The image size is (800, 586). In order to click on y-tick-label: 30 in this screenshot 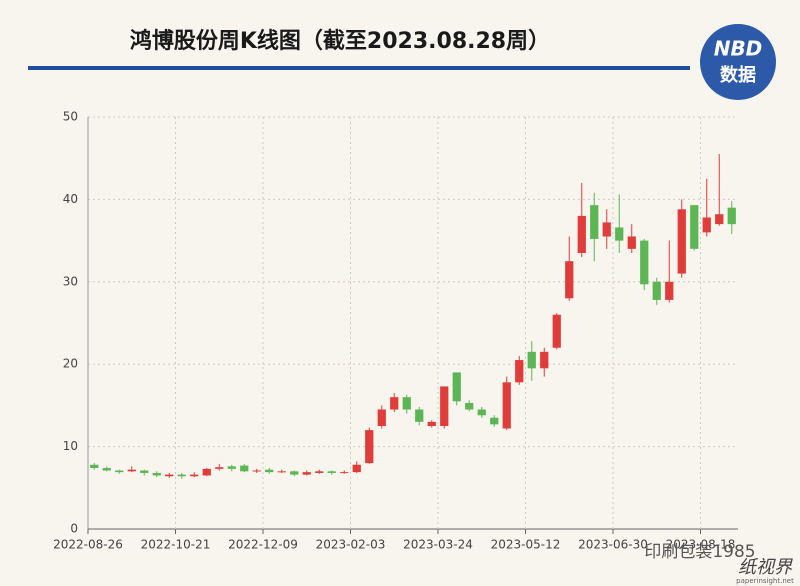, I will do `click(70, 281)`.